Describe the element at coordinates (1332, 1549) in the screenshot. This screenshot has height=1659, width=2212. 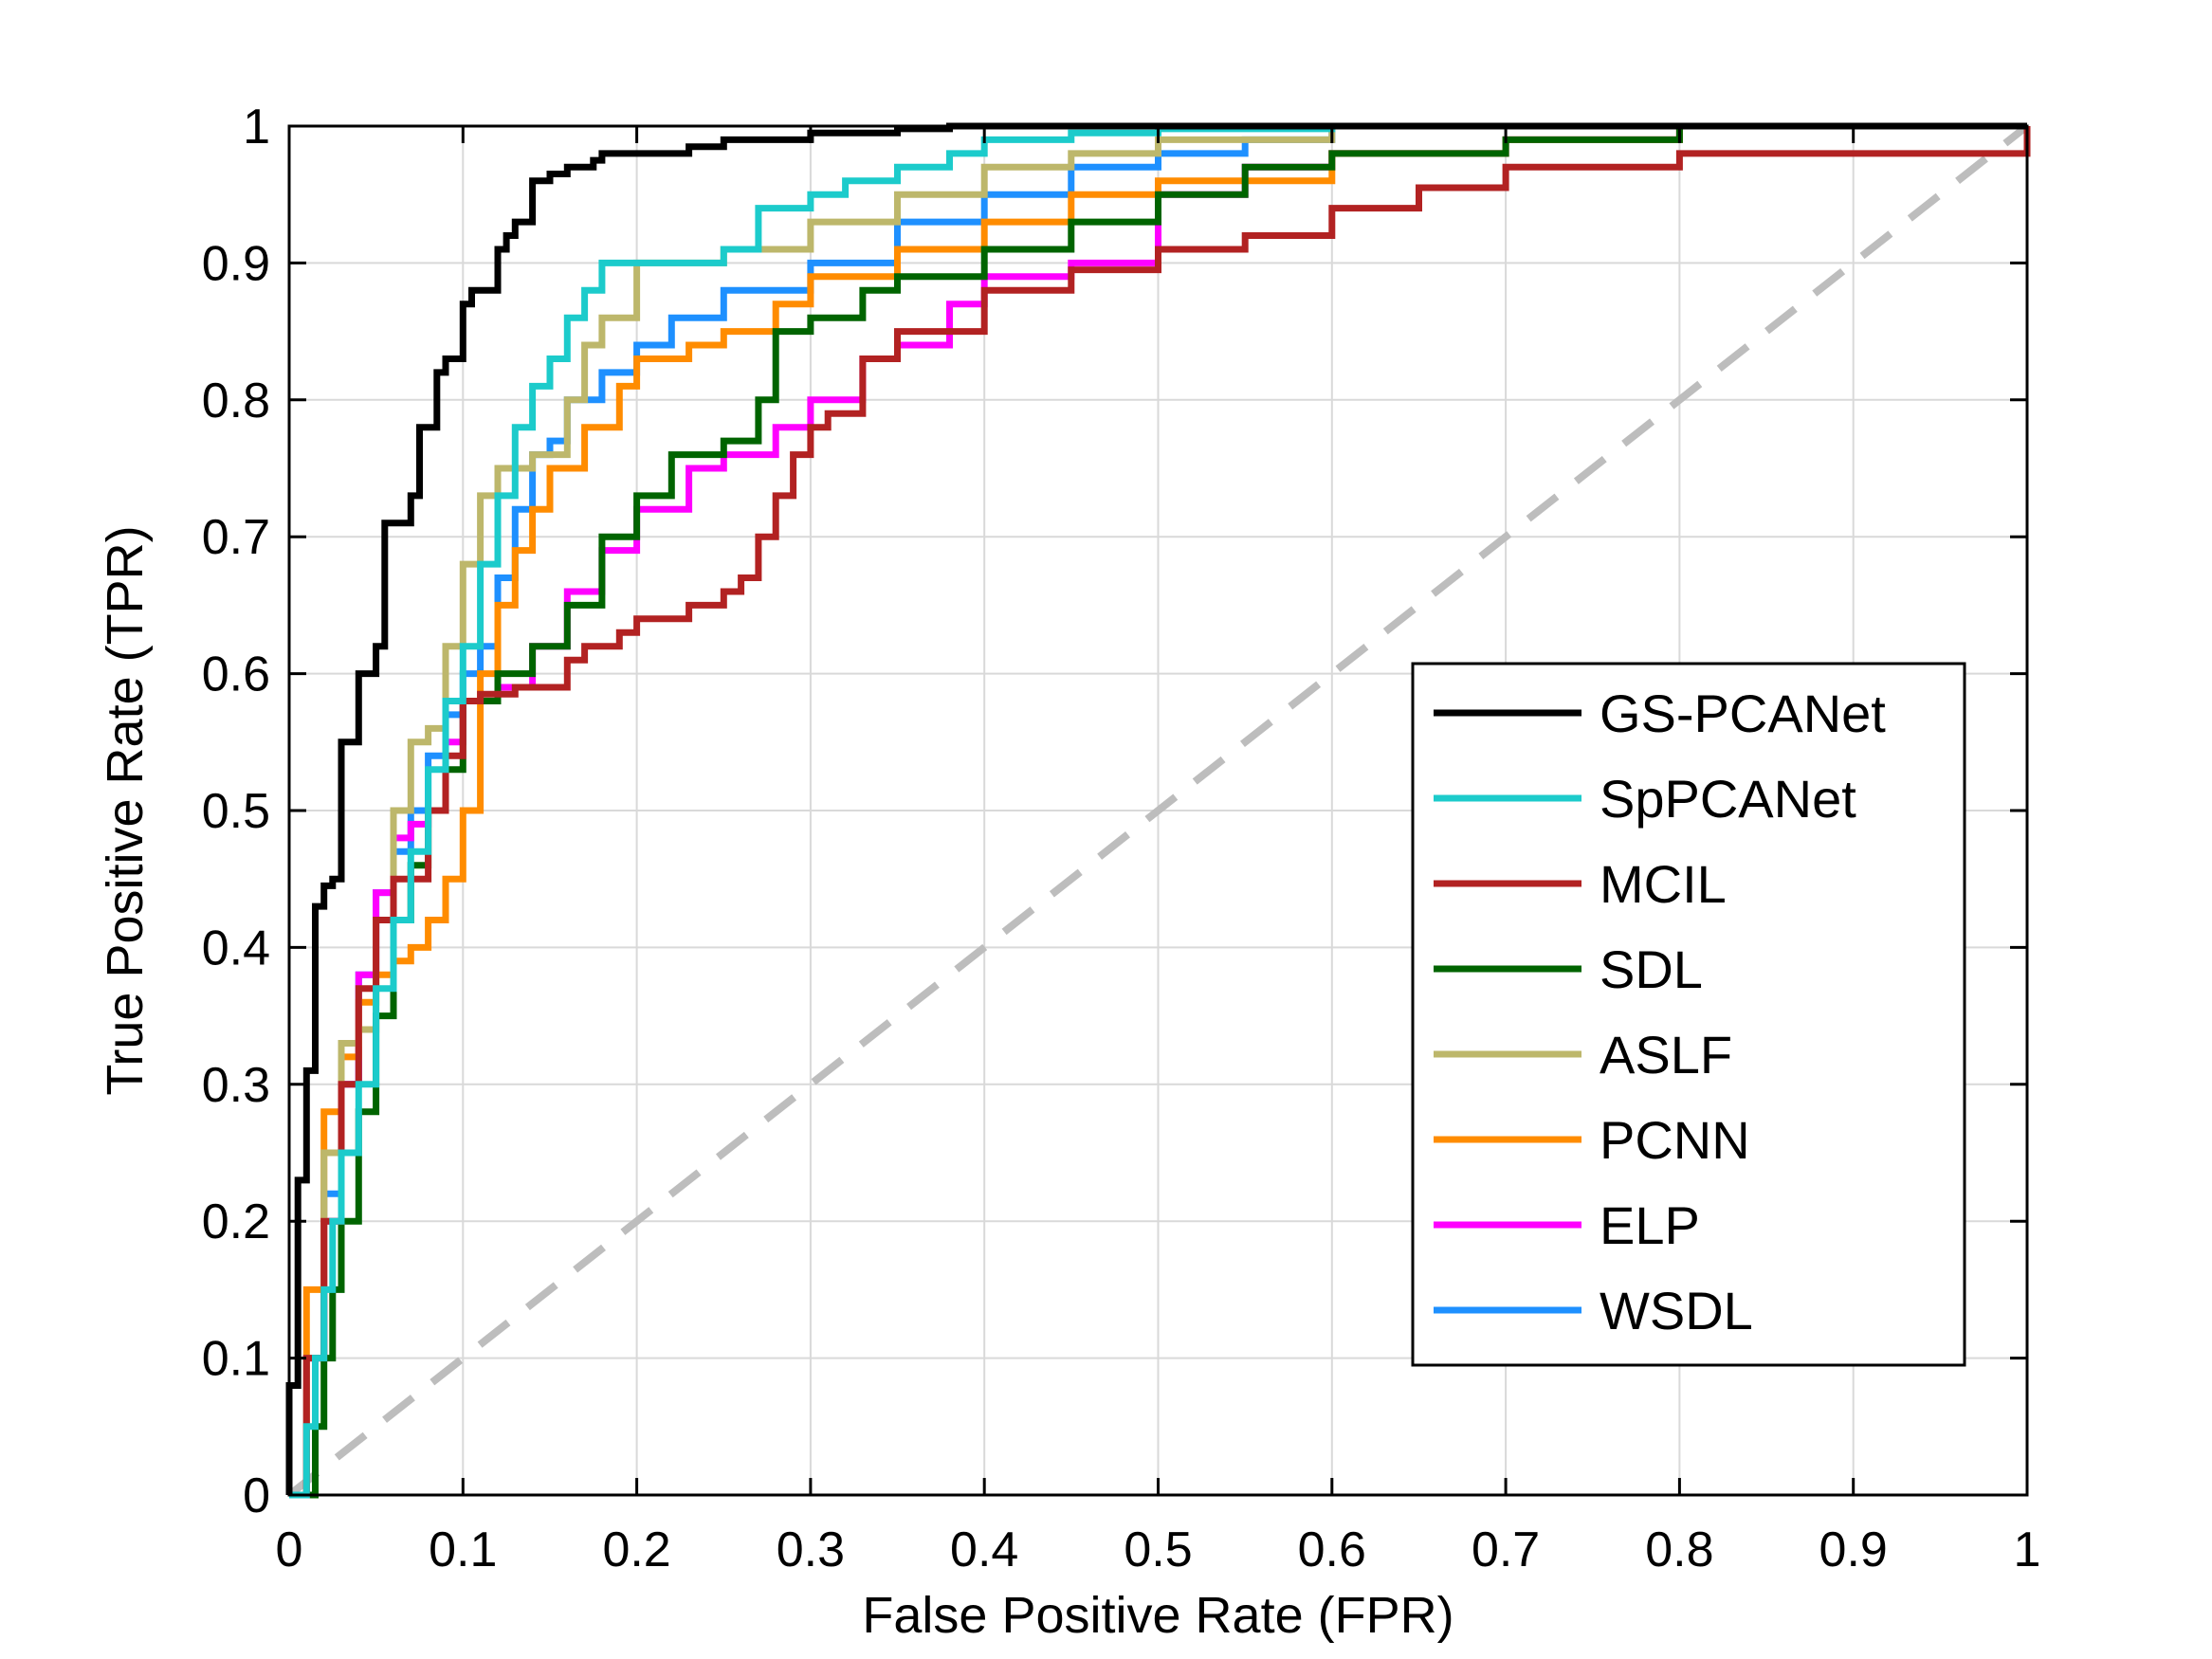
I see `x-tick-label: 0.6` at that location.